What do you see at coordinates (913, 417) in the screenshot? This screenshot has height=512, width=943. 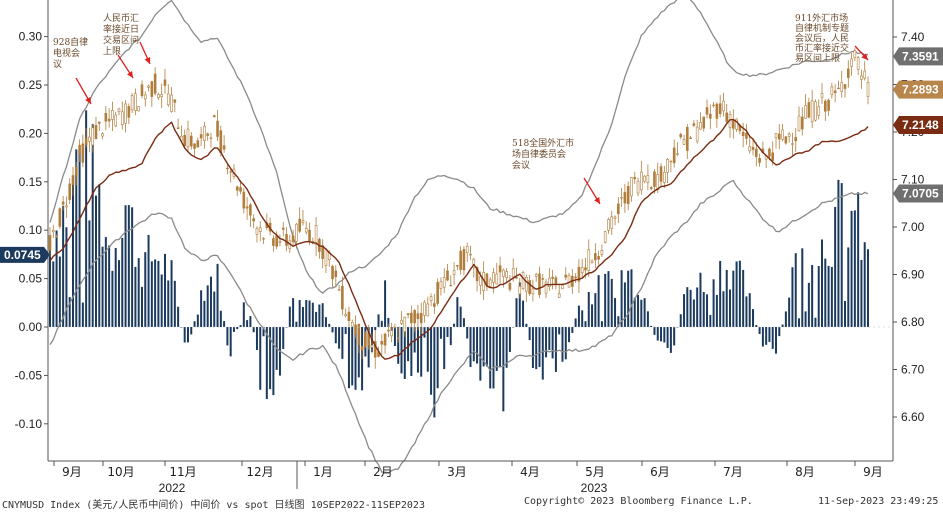 I see `right-tick-label: 6.60` at bounding box center [913, 417].